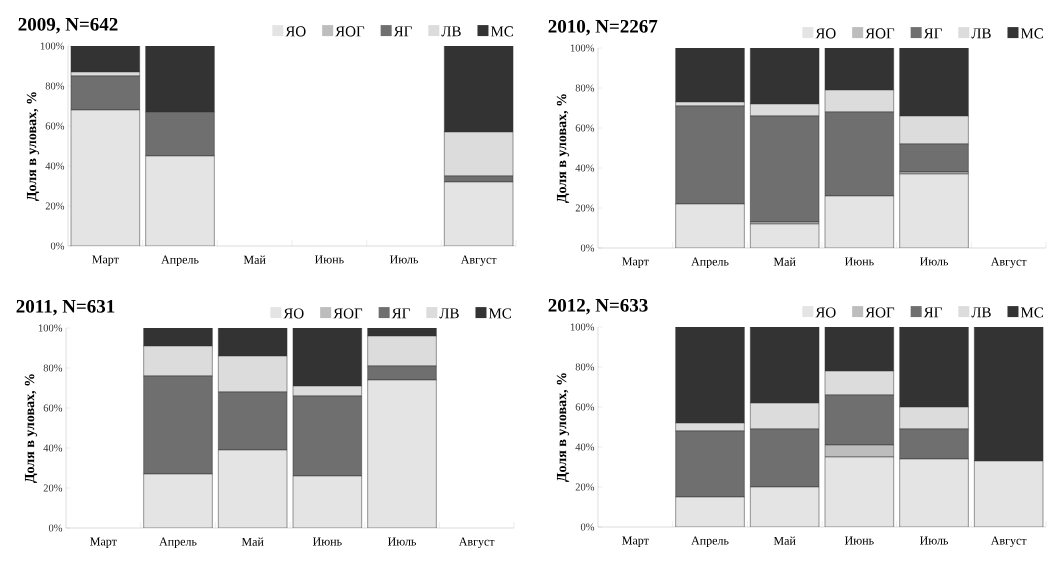  I want to click on chart-title: 2010, N=2267, so click(603, 27).